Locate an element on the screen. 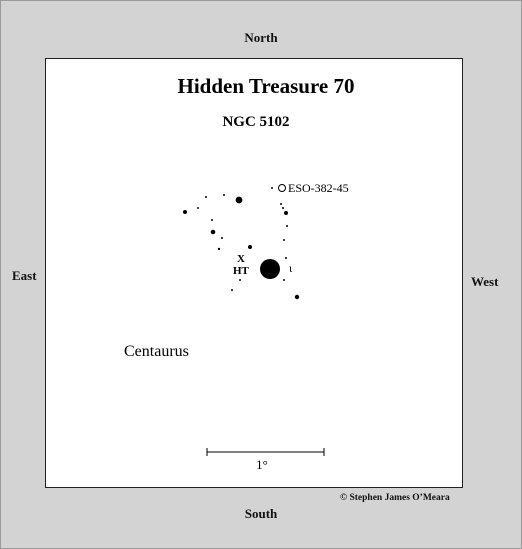  iota-centauri-star is located at coordinates (270, 269).